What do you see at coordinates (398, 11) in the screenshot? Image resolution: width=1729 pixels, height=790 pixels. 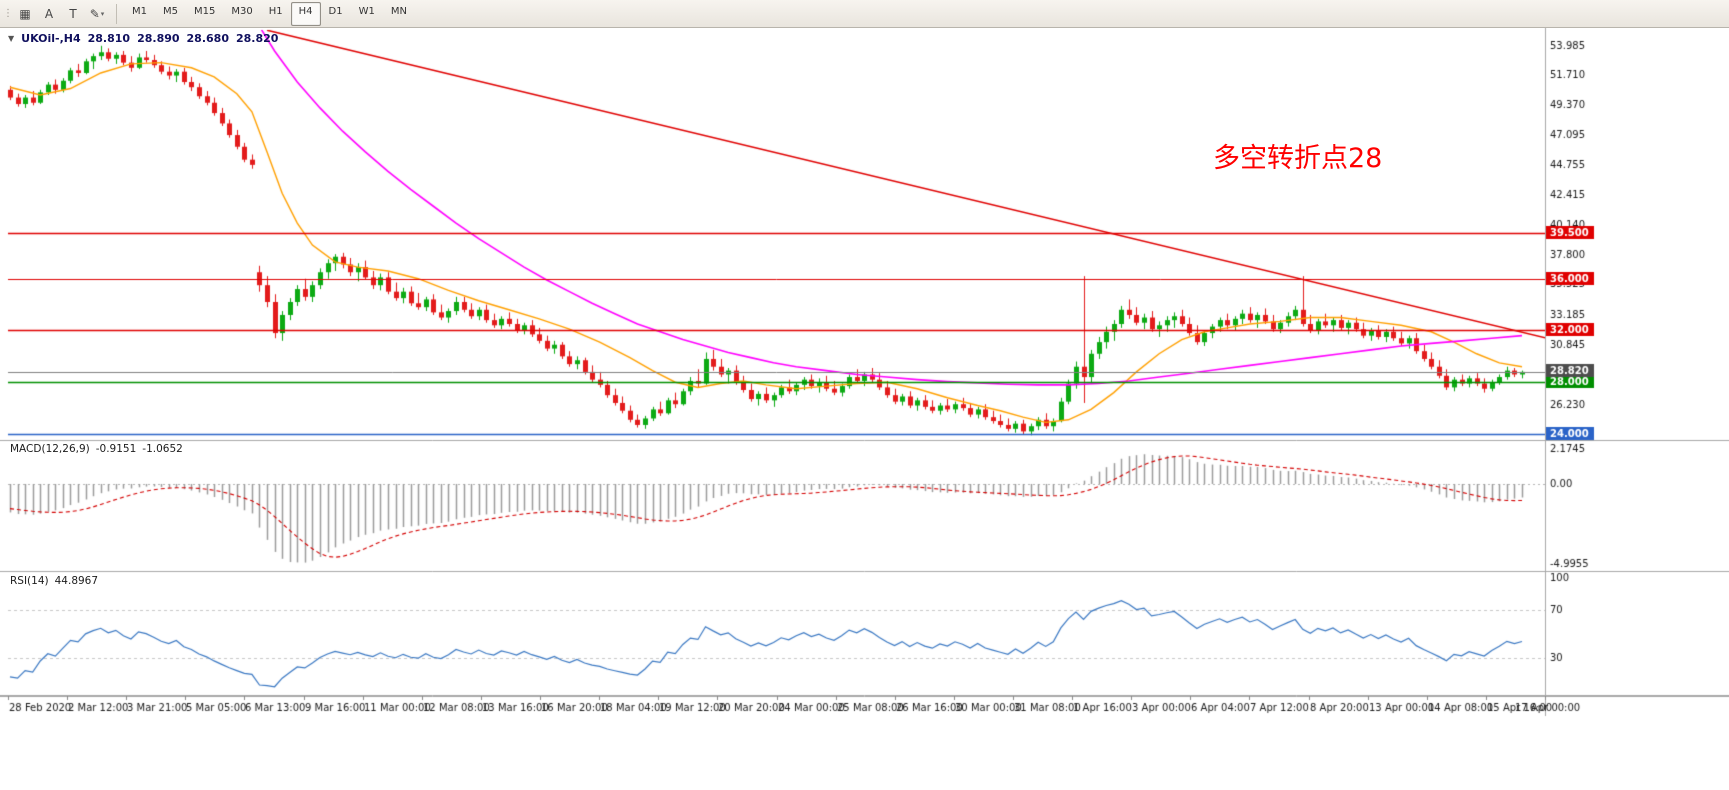 I see `timeframe-mn-button: MN` at bounding box center [398, 11].